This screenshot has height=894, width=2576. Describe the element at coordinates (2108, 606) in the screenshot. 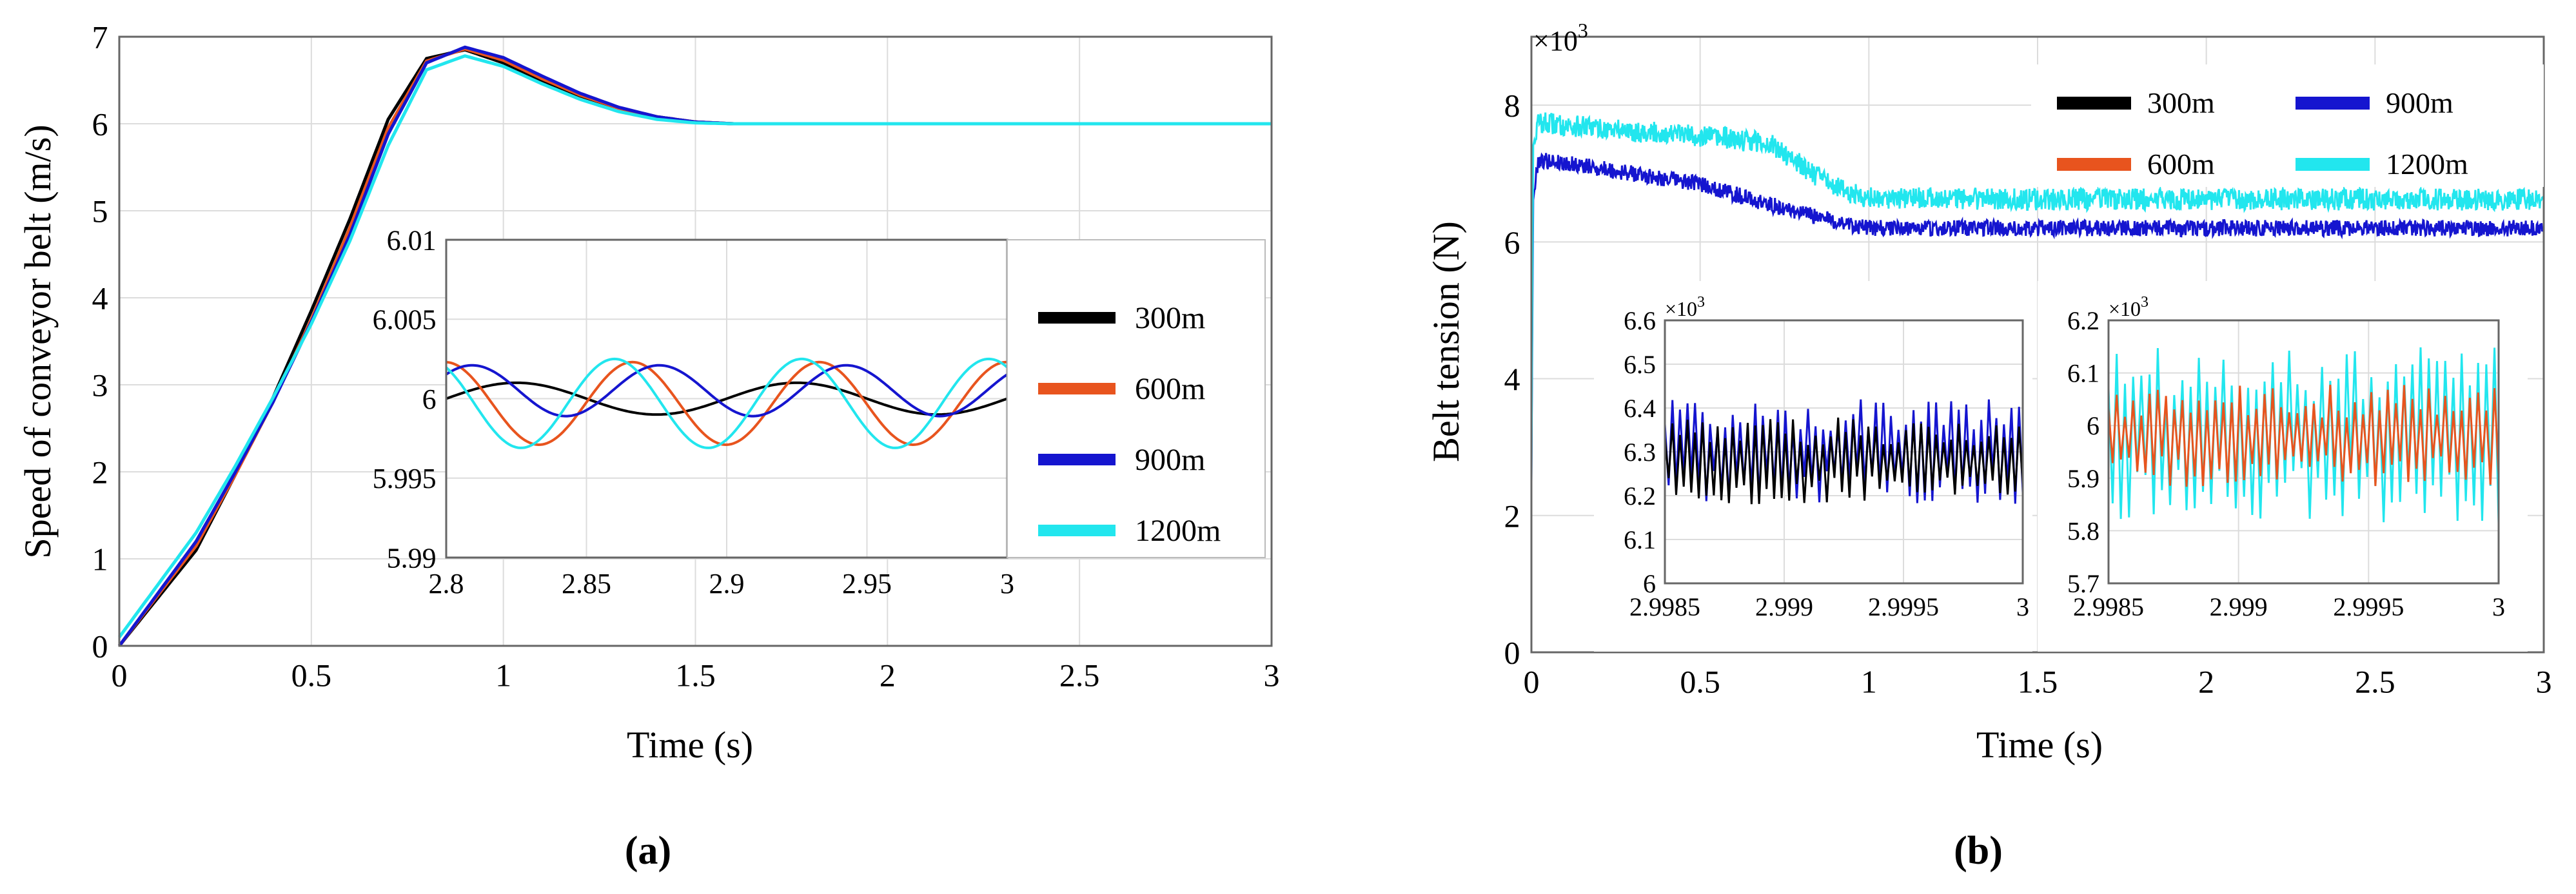

I see `panel-b-inset-2-xtick-label: 2.9985` at that location.